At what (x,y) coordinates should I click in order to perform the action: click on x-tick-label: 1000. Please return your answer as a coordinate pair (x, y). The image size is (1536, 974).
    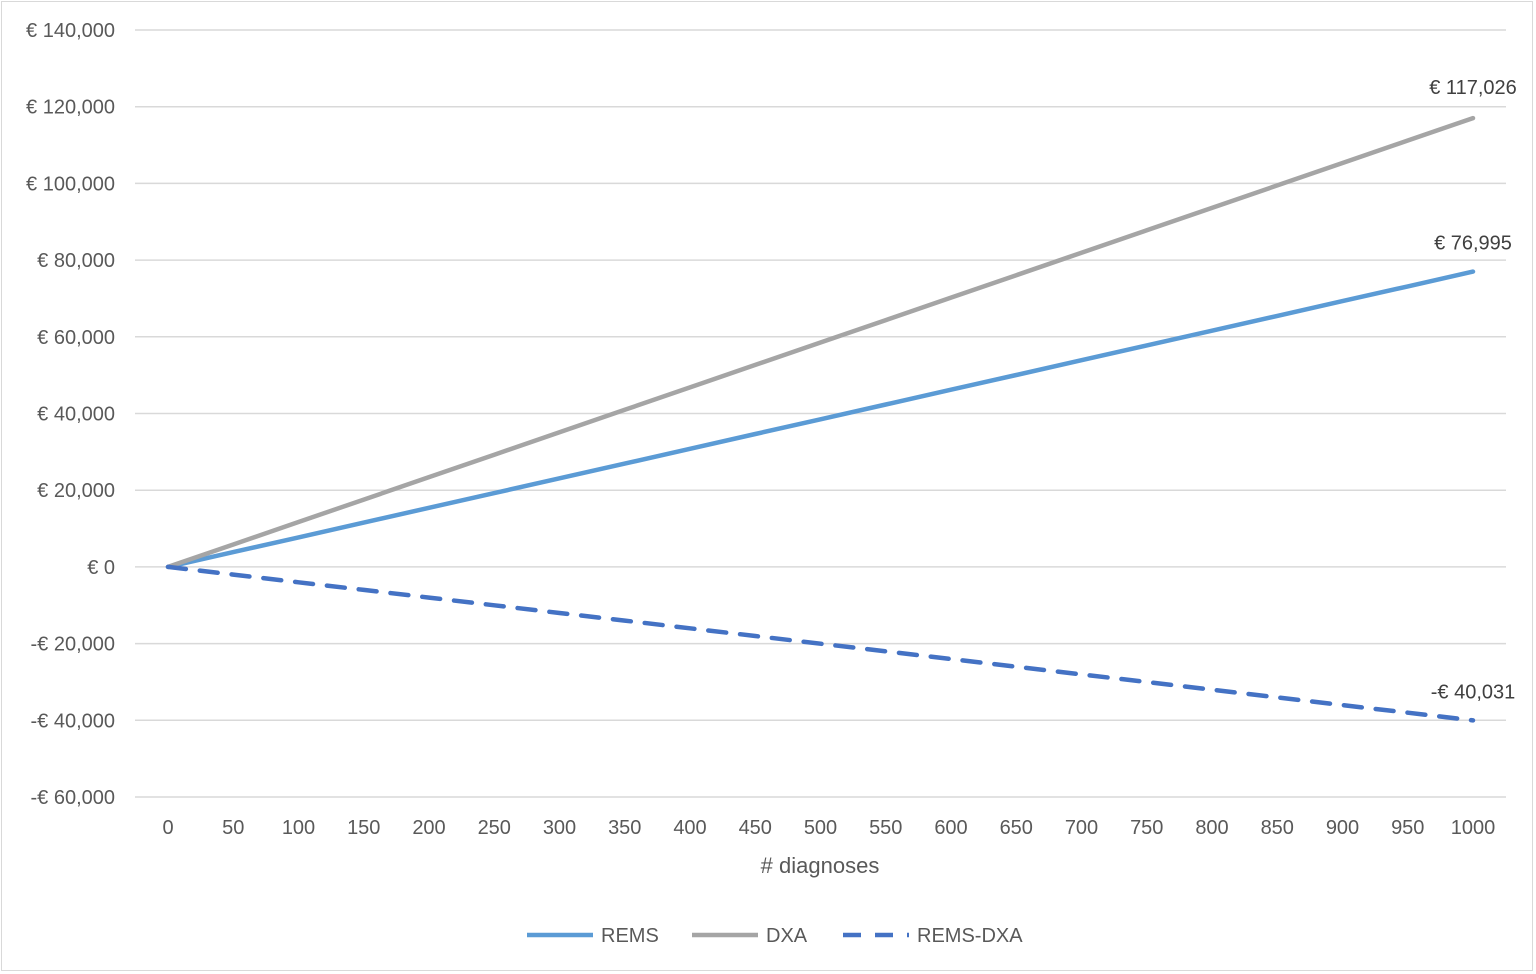
    Looking at the image, I should click on (1473, 828).